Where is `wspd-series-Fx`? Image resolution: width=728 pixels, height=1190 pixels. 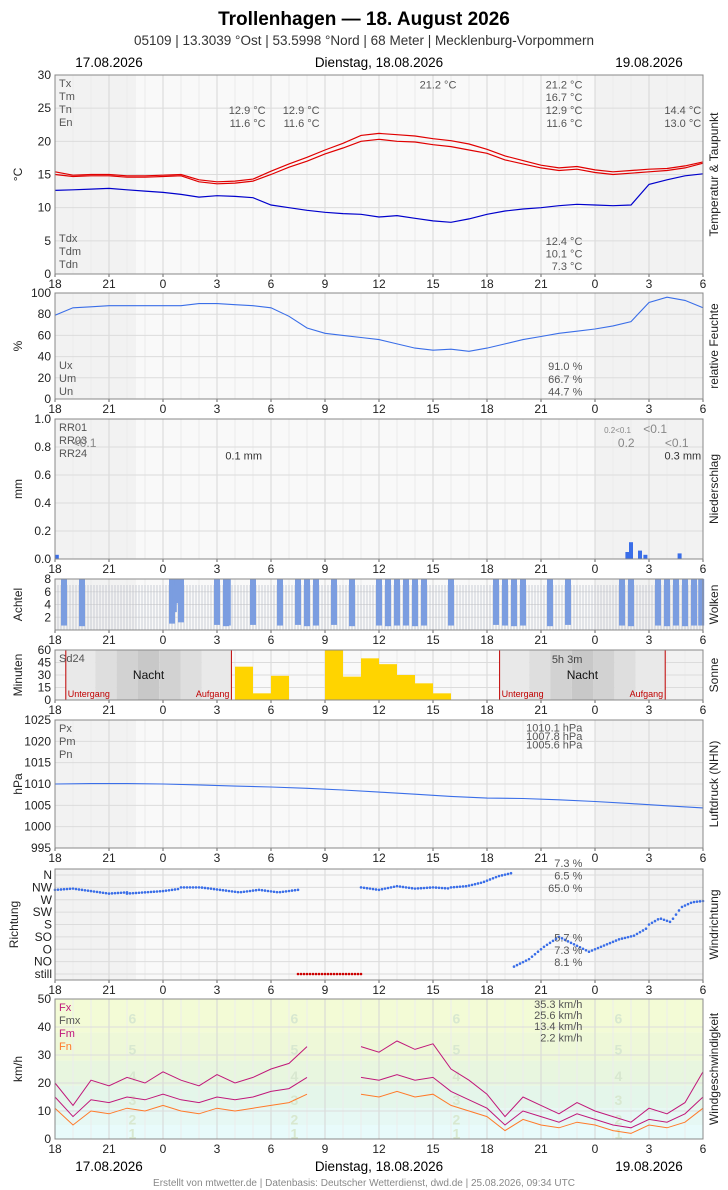
wspd-series-Fx is located at coordinates (379, 1081).